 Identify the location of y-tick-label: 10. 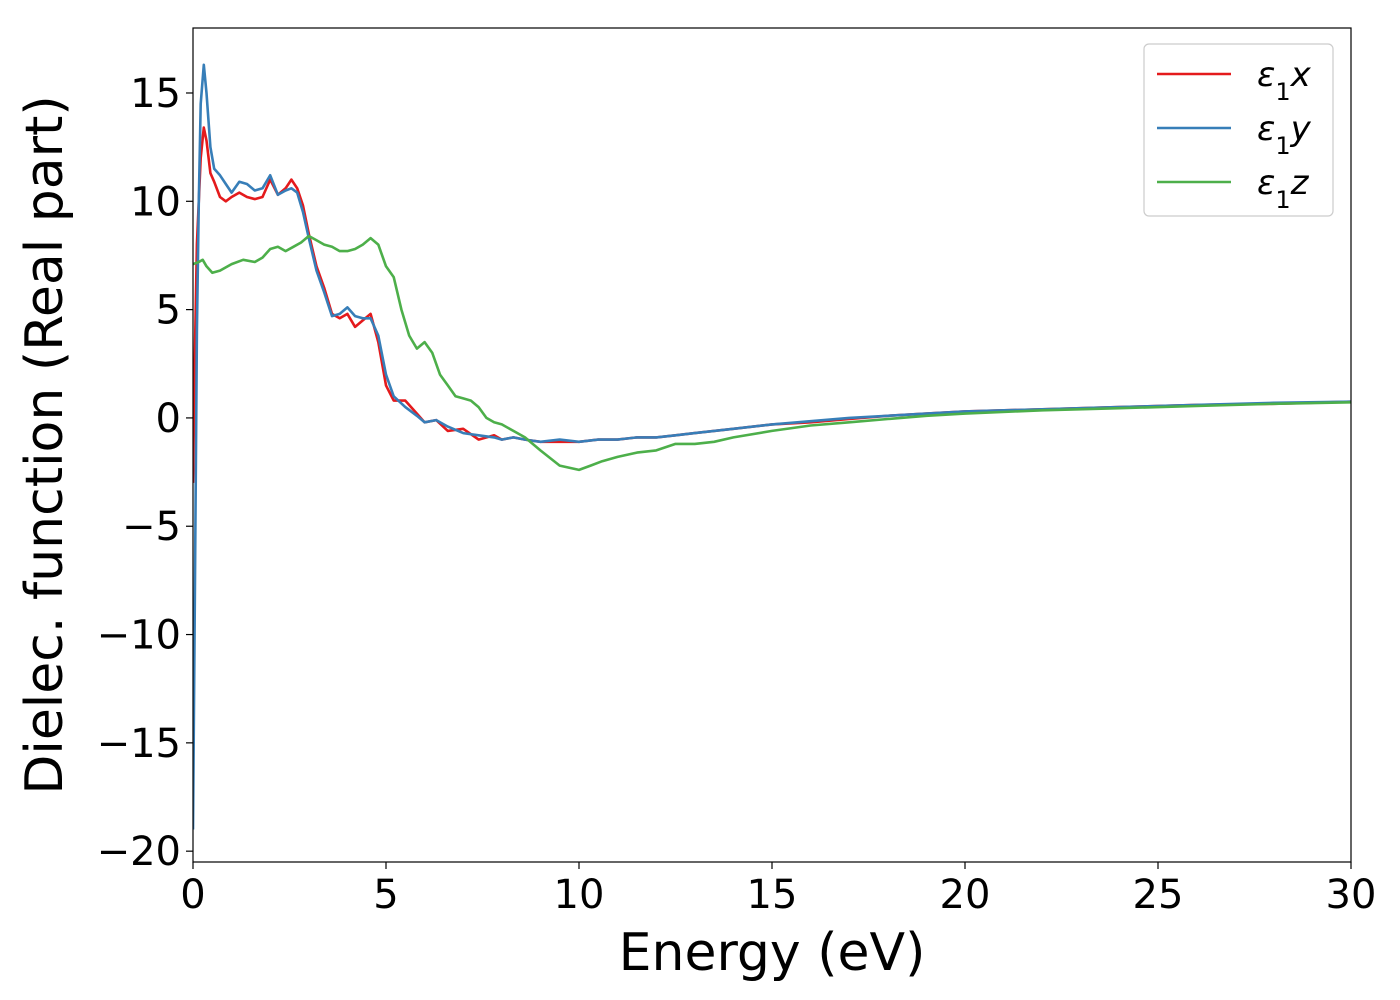
(155, 202).